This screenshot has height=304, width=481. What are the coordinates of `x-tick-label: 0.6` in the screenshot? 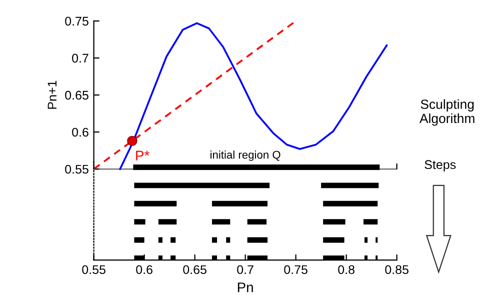 It's located at (144, 269).